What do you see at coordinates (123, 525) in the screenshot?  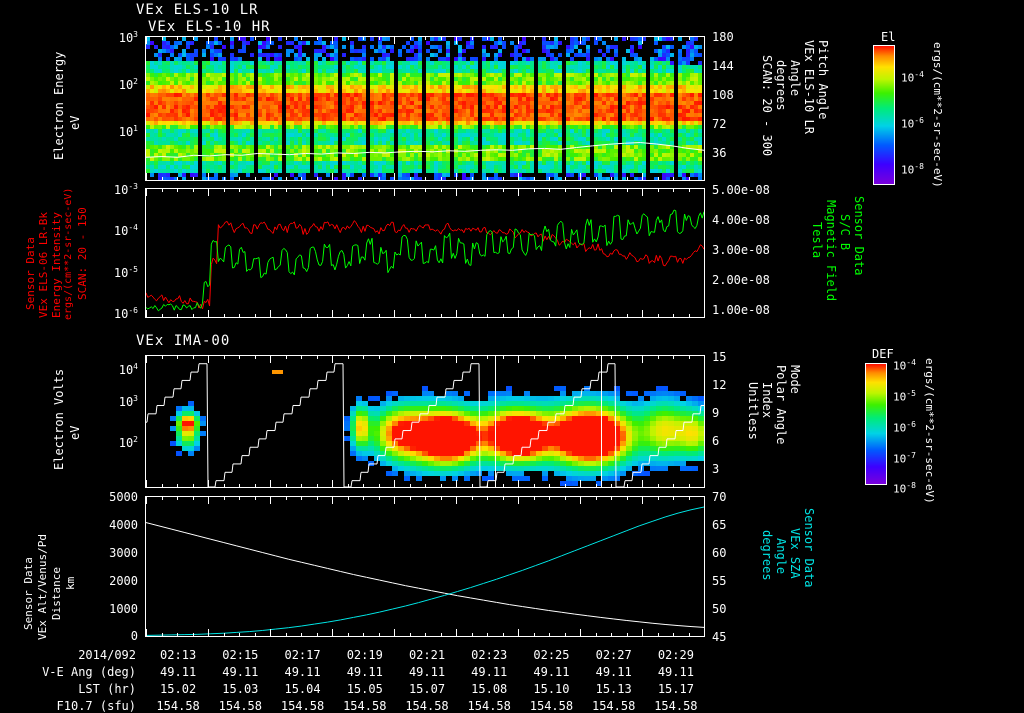 I see `panel4-ytick-4000: 4000` at bounding box center [123, 525].